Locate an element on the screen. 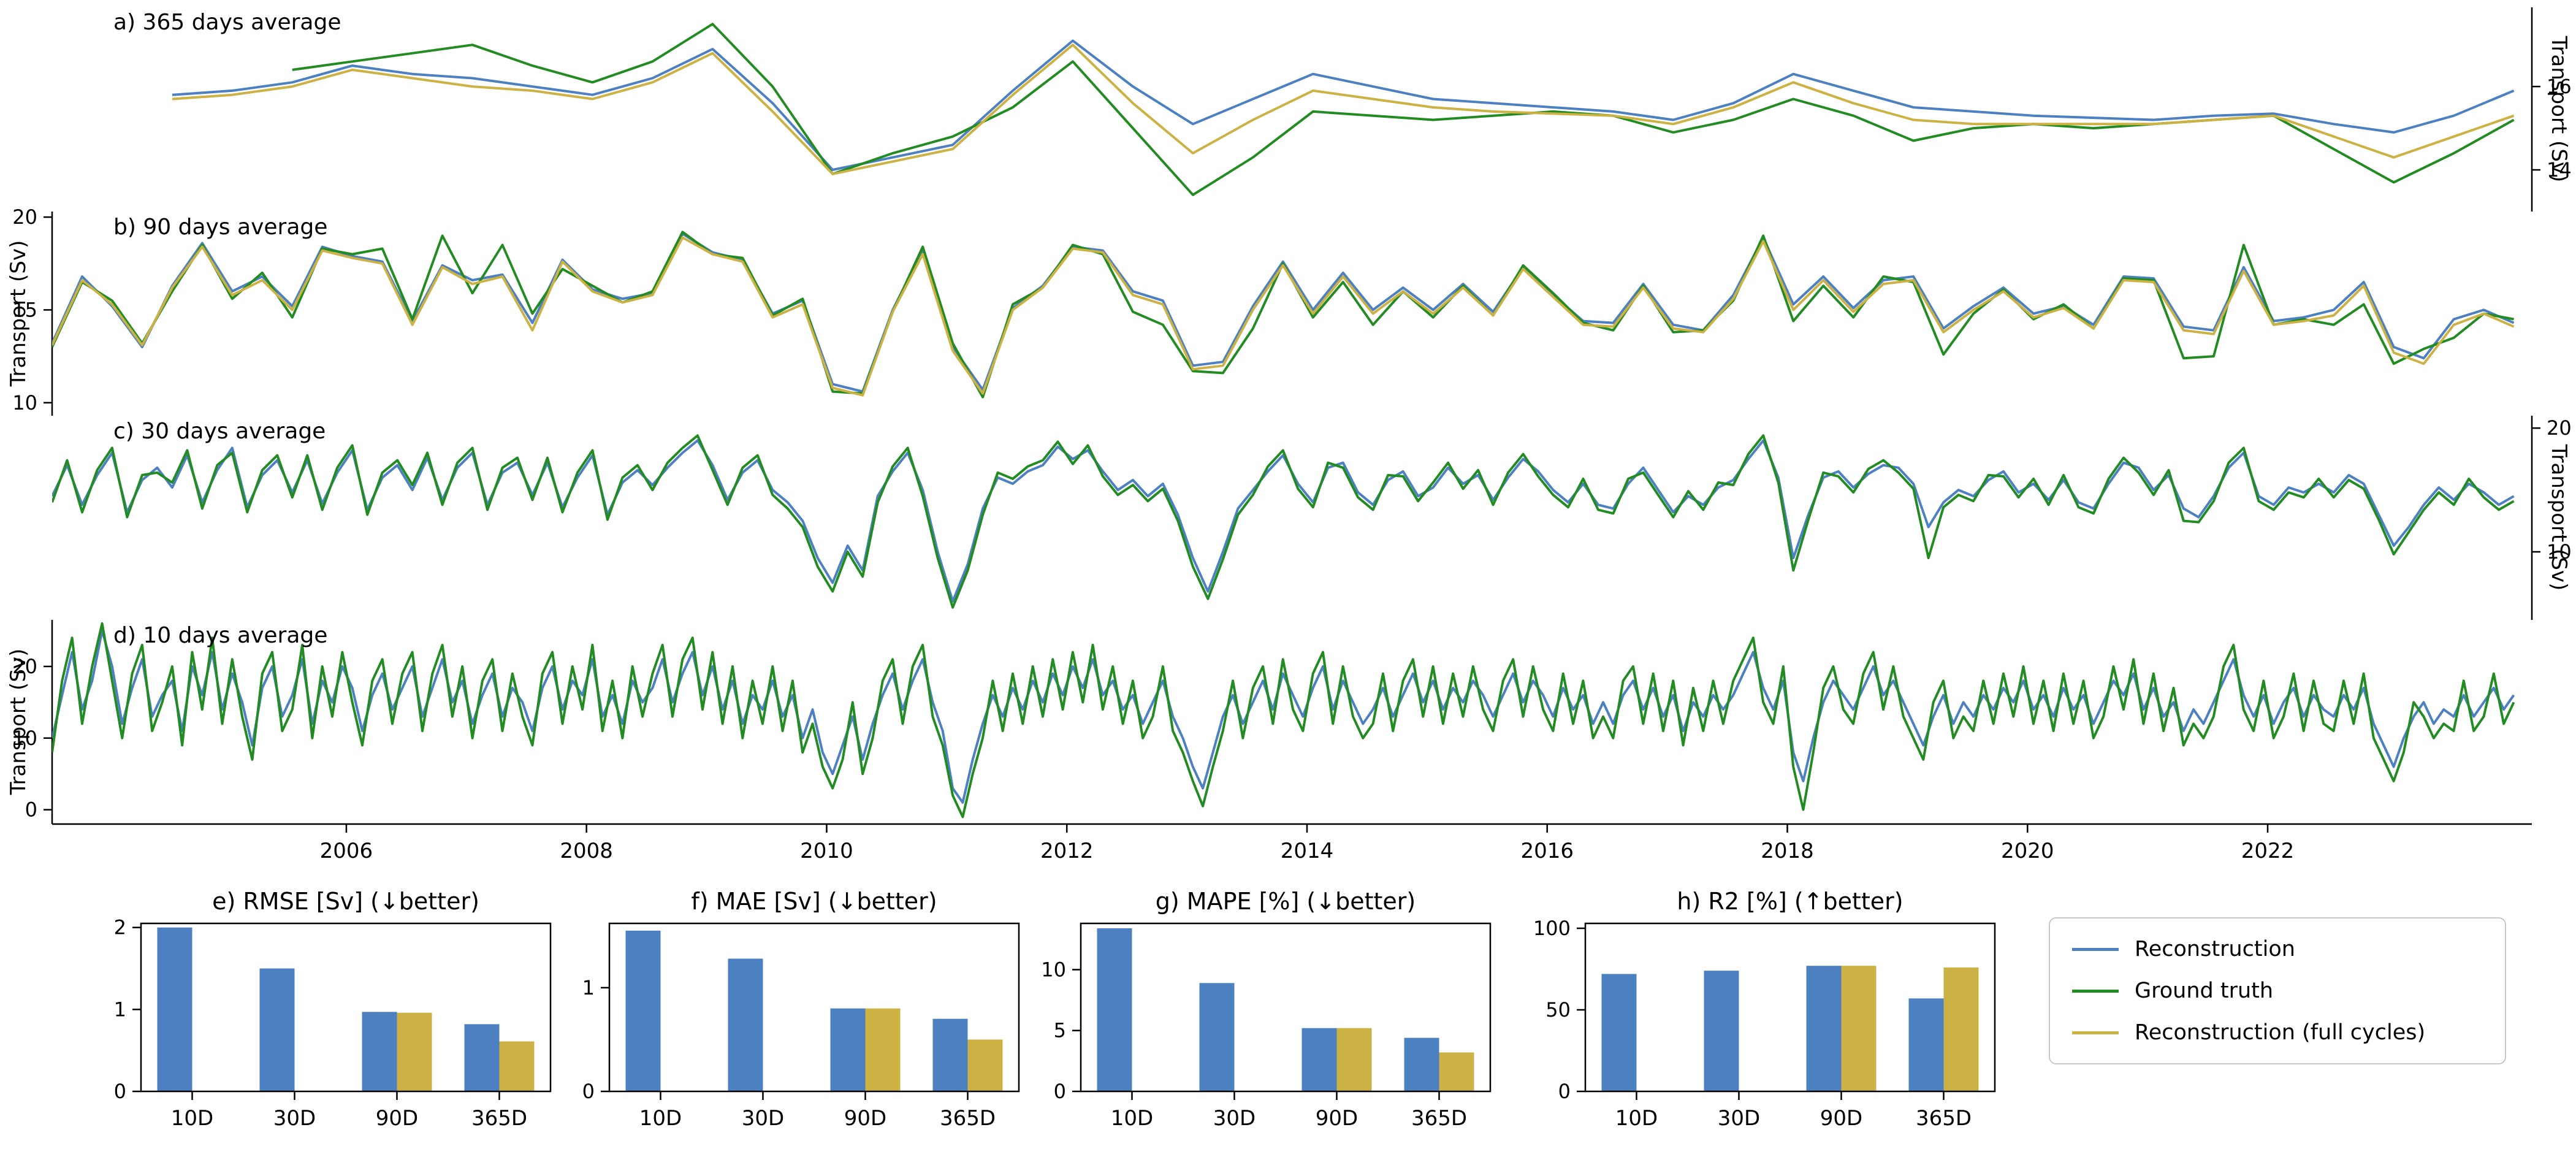 The image size is (2576, 1157). panel-label-10d: d) 10 days average is located at coordinates (220, 635).